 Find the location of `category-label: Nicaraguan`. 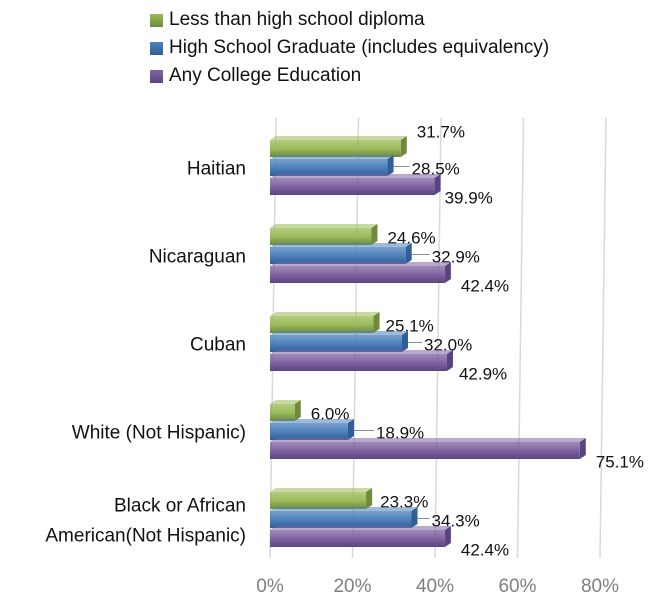

category-label: Nicaraguan is located at coordinates (197, 257).